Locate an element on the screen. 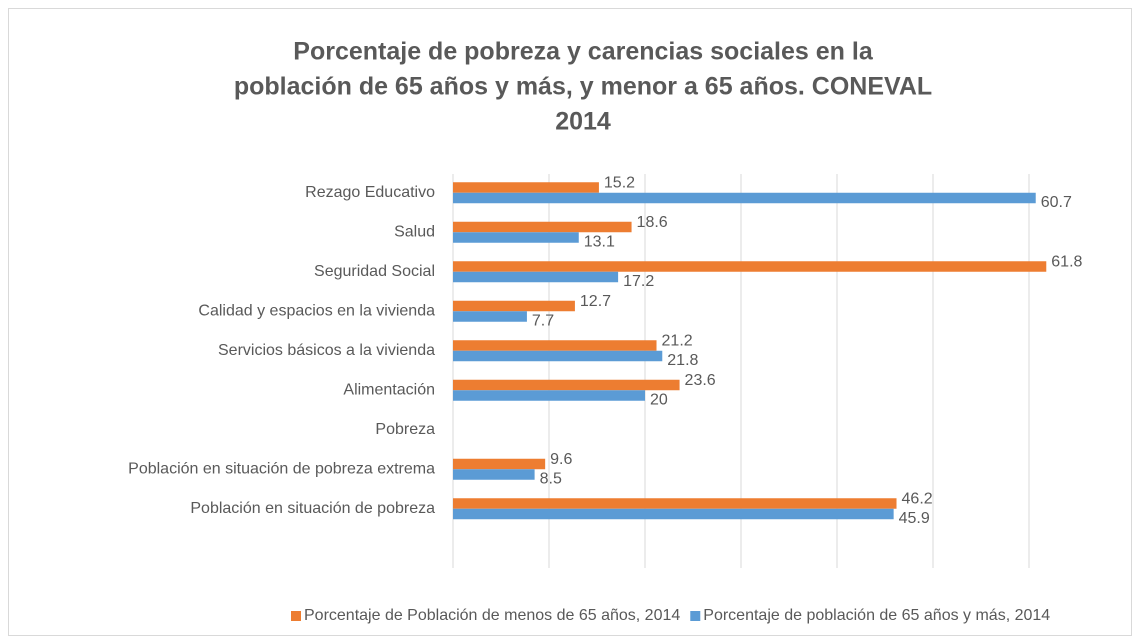 The width and height of the screenshot is (1140, 644). data-label: 46.2 is located at coordinates (917, 499).